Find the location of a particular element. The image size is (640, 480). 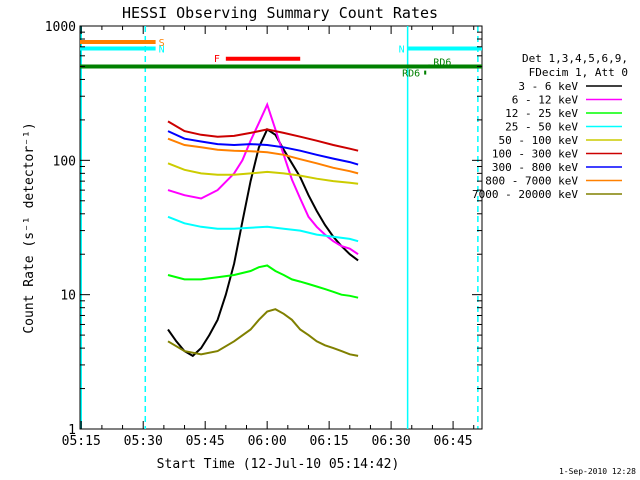

legend-label-100-300-kev: 100 - 300 keV is located at coordinates (535, 154).